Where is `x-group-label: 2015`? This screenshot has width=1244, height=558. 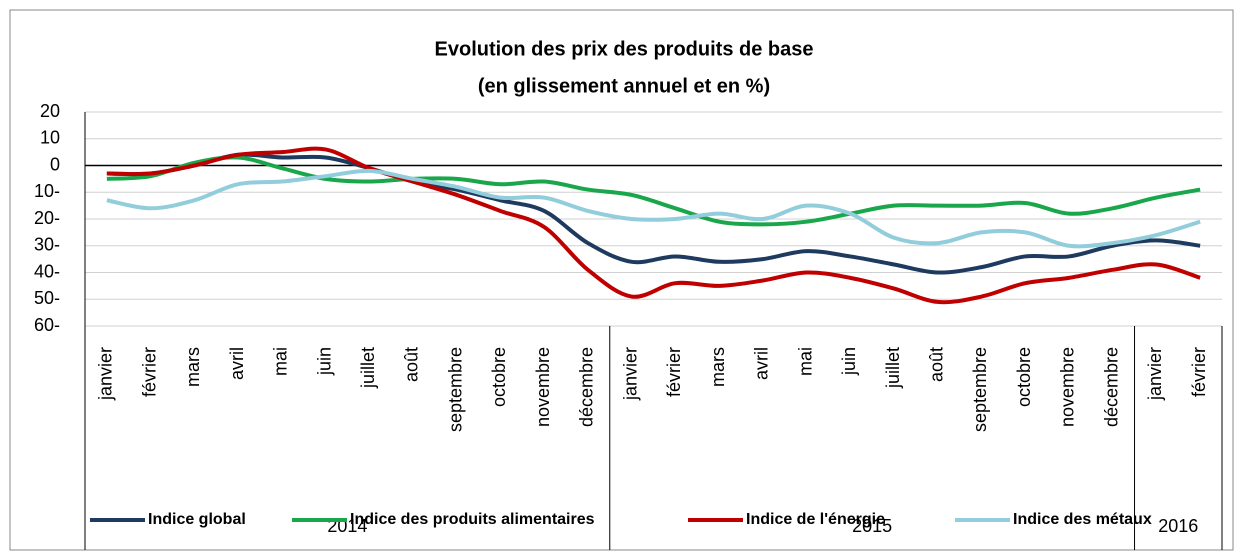
x-group-label: 2015 is located at coordinates (872, 526).